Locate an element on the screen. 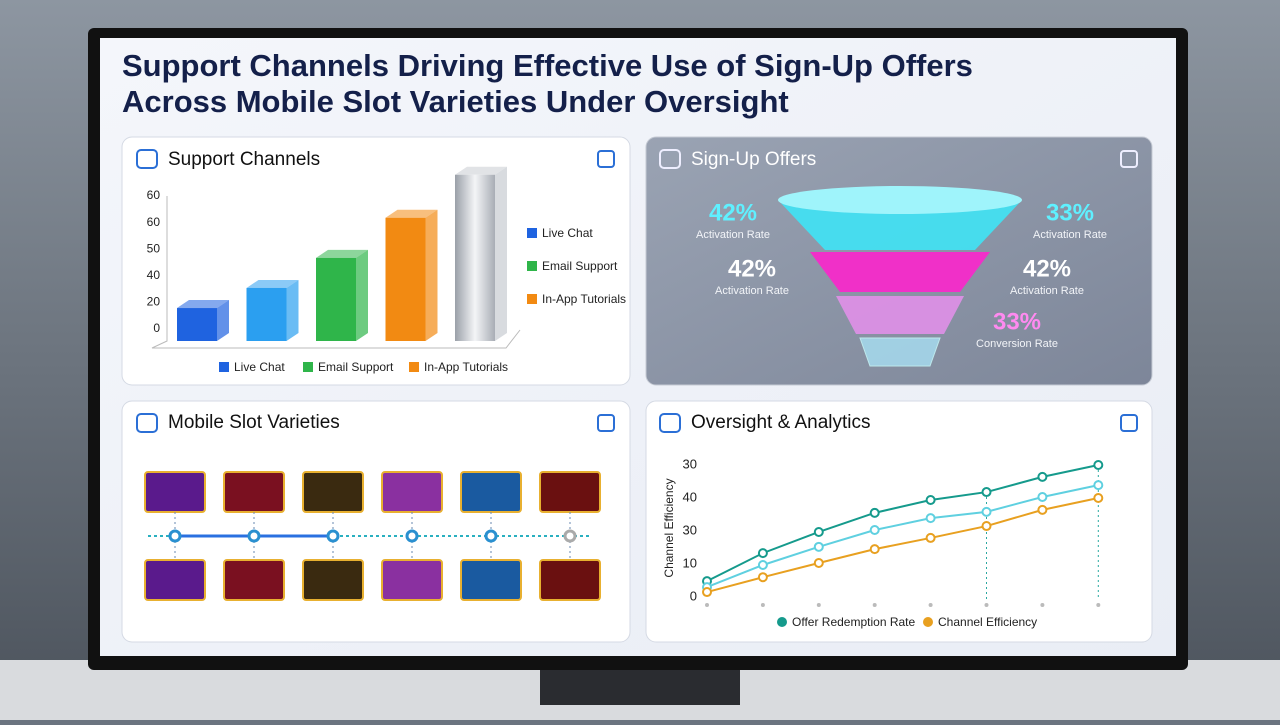 This screenshot has width=1280, height=725. axis is located at coordinates (336, 272).